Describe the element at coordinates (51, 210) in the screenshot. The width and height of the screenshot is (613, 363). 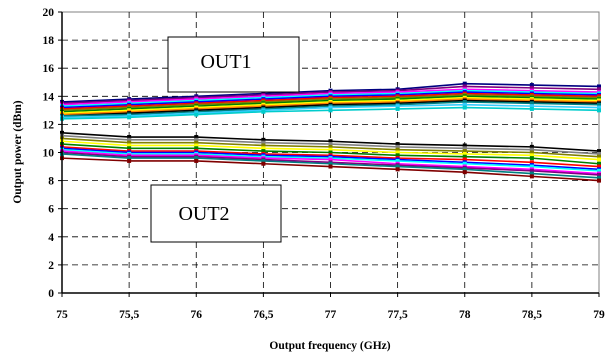
I see `y-tick-label: 6` at that location.